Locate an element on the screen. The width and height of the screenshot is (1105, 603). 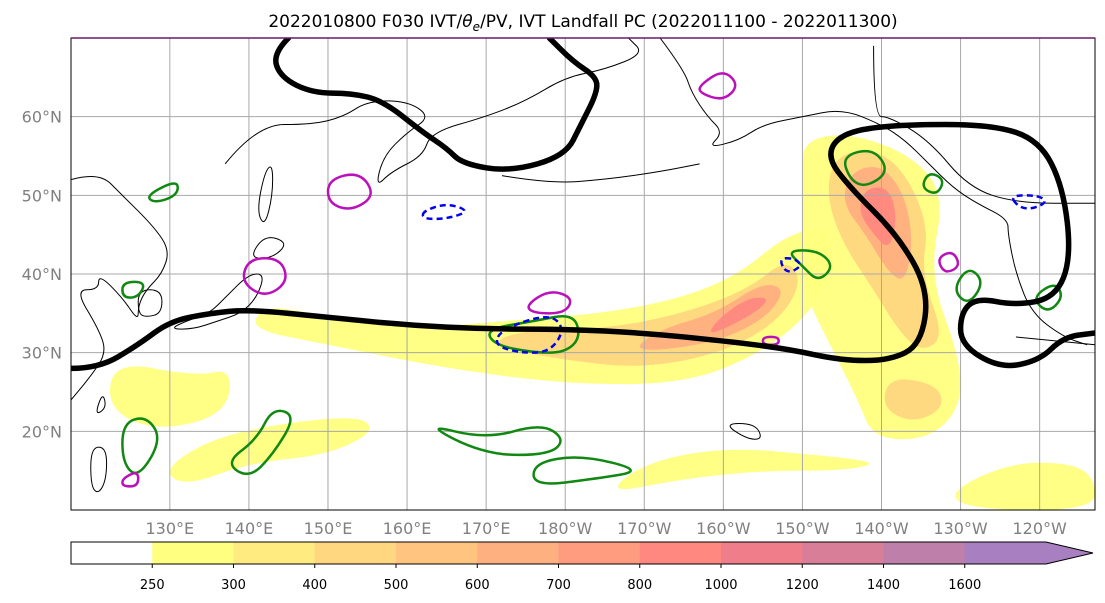
us-border is located at coordinates (1055, 341).